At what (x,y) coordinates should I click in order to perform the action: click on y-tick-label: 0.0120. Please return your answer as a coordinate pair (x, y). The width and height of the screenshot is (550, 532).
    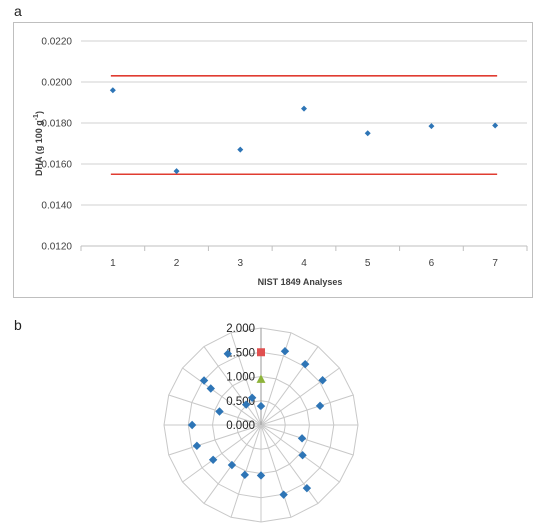
    Looking at the image, I should click on (56, 247).